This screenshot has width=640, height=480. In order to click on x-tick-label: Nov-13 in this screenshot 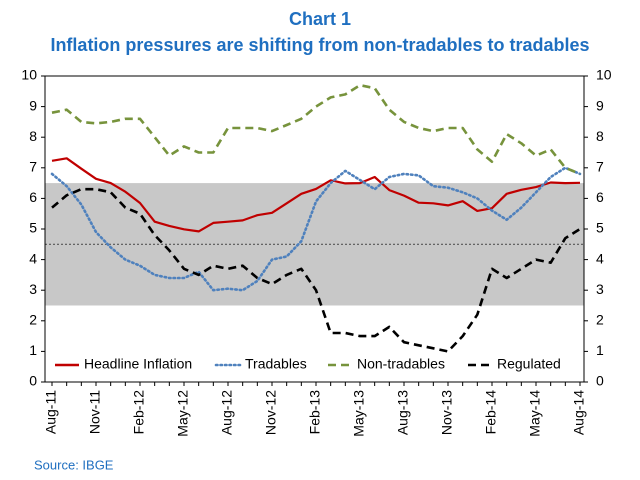, I will do `click(447, 412)`.